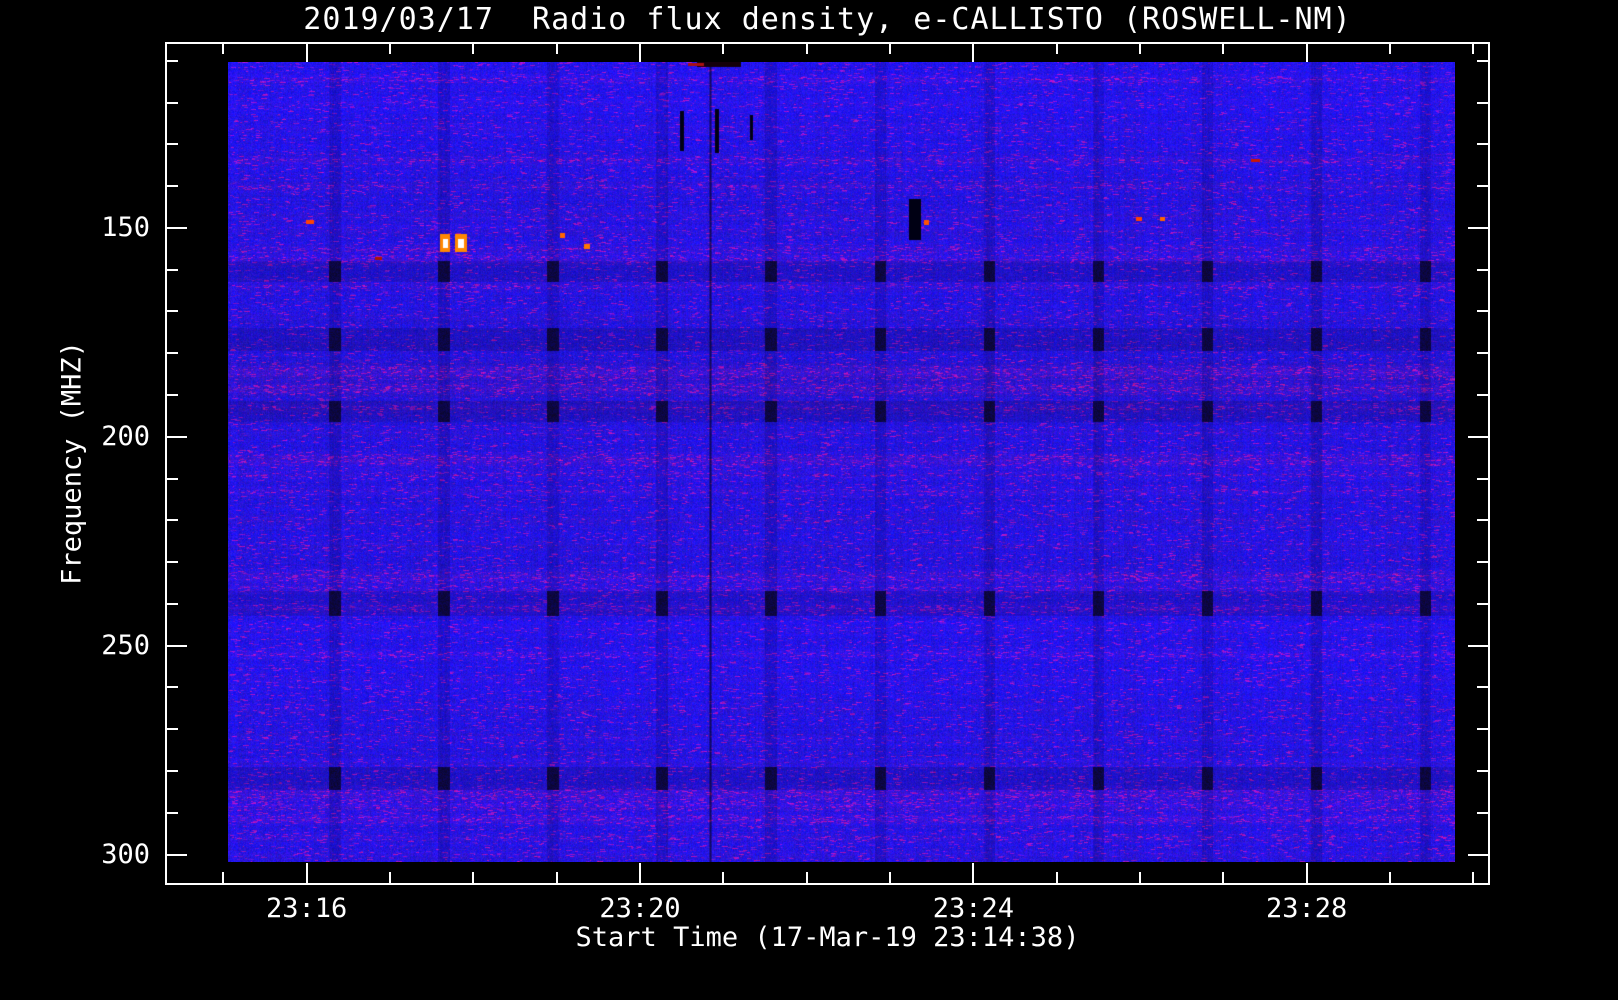 This screenshot has height=1000, width=1618. What do you see at coordinates (125, 645) in the screenshot?
I see `y-tick-label: 250` at bounding box center [125, 645].